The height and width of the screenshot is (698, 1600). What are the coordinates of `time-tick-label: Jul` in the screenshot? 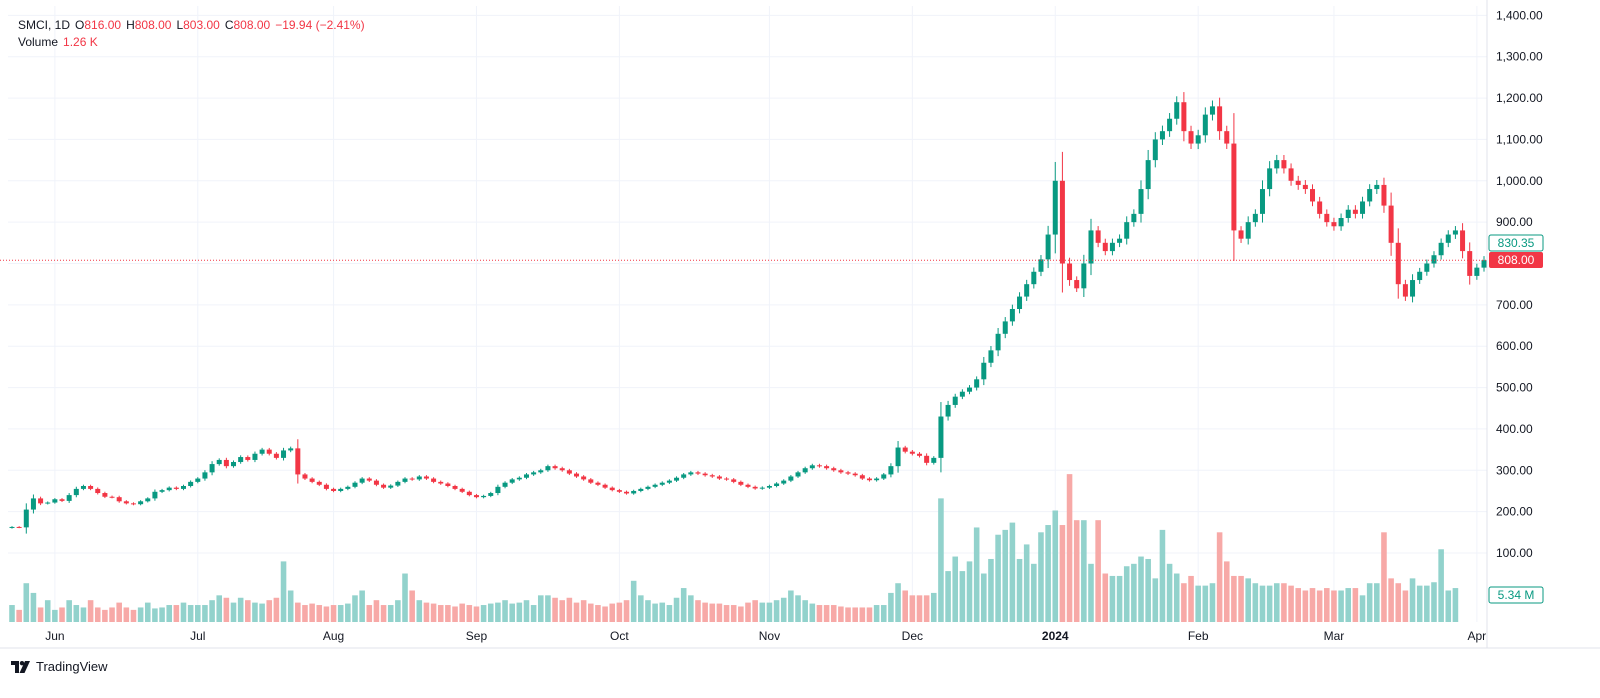 It's located at (197, 636).